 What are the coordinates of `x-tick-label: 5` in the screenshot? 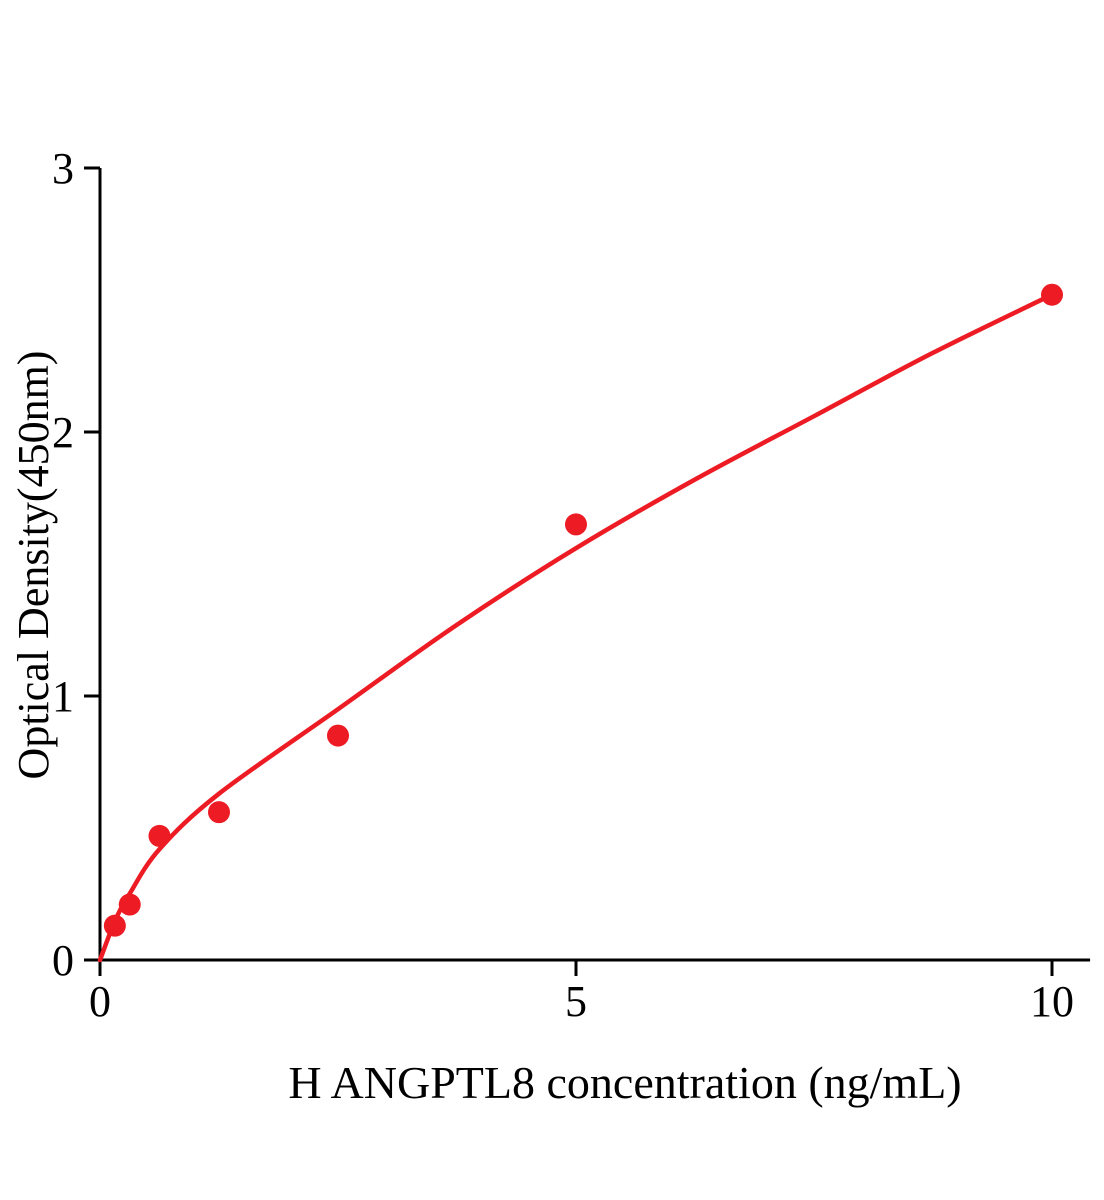 It's located at (576, 1001).